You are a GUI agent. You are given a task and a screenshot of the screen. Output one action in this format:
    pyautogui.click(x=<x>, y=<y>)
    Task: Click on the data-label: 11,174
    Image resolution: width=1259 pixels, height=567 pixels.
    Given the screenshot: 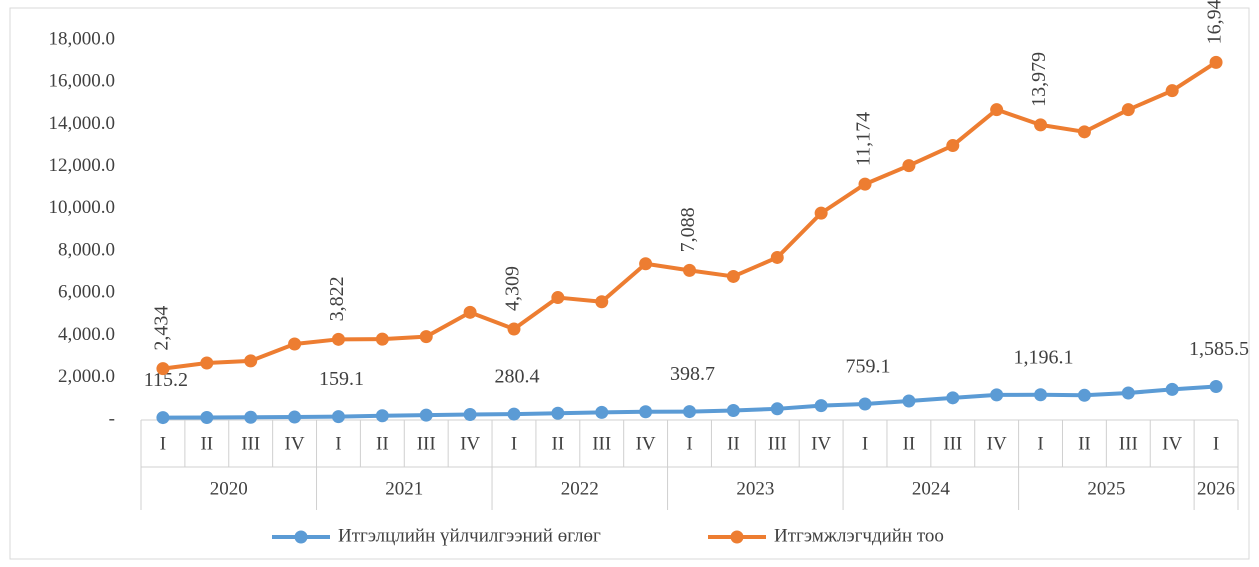 What is the action you would take?
    pyautogui.click(x=864, y=139)
    